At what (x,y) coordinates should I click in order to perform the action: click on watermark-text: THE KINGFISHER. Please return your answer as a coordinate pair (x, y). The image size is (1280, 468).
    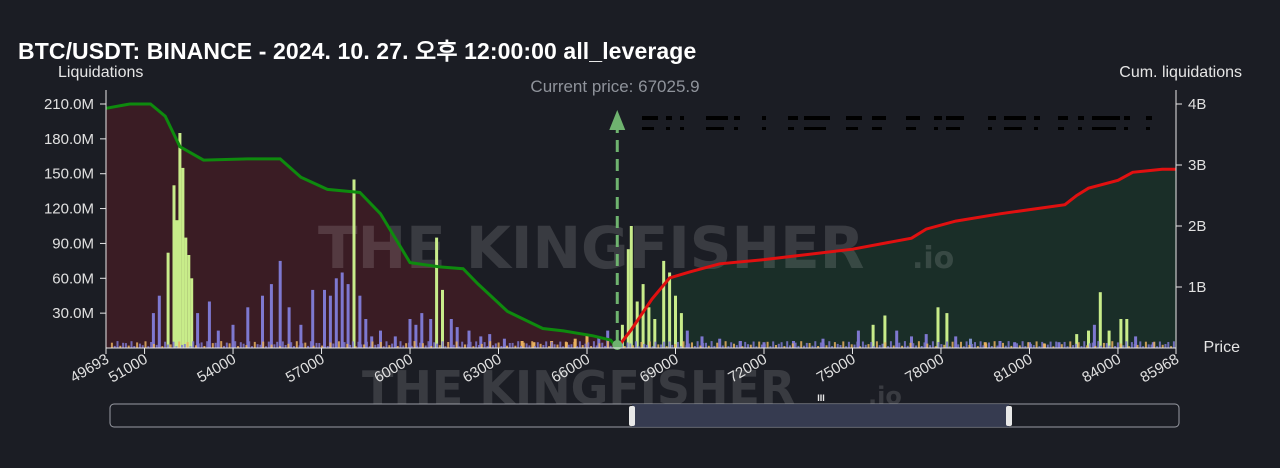
    Looking at the image, I should click on (591, 248).